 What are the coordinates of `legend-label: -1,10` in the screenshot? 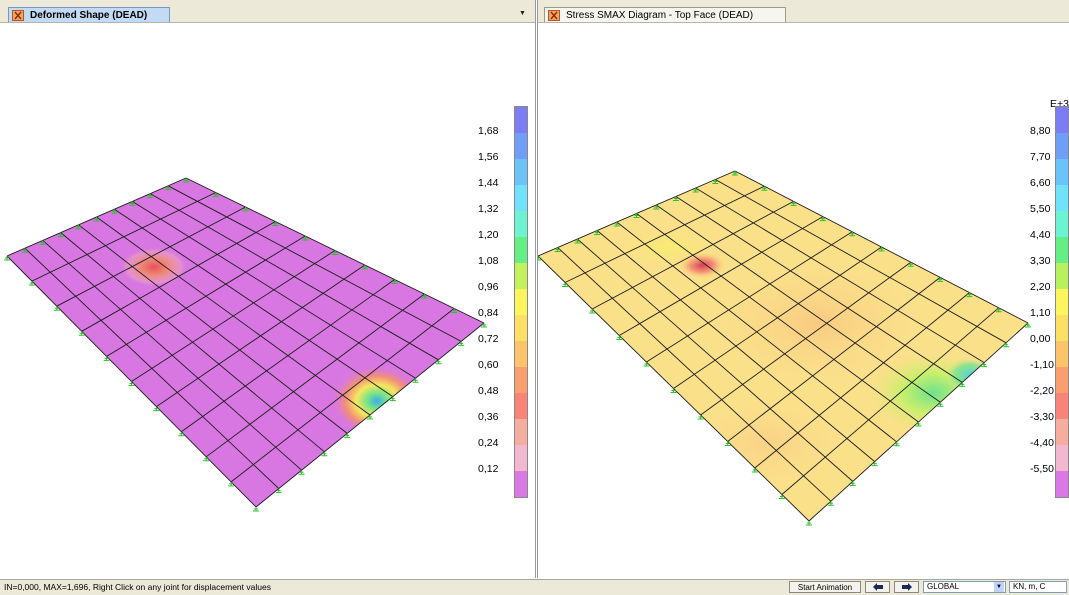 It's located at (1042, 365).